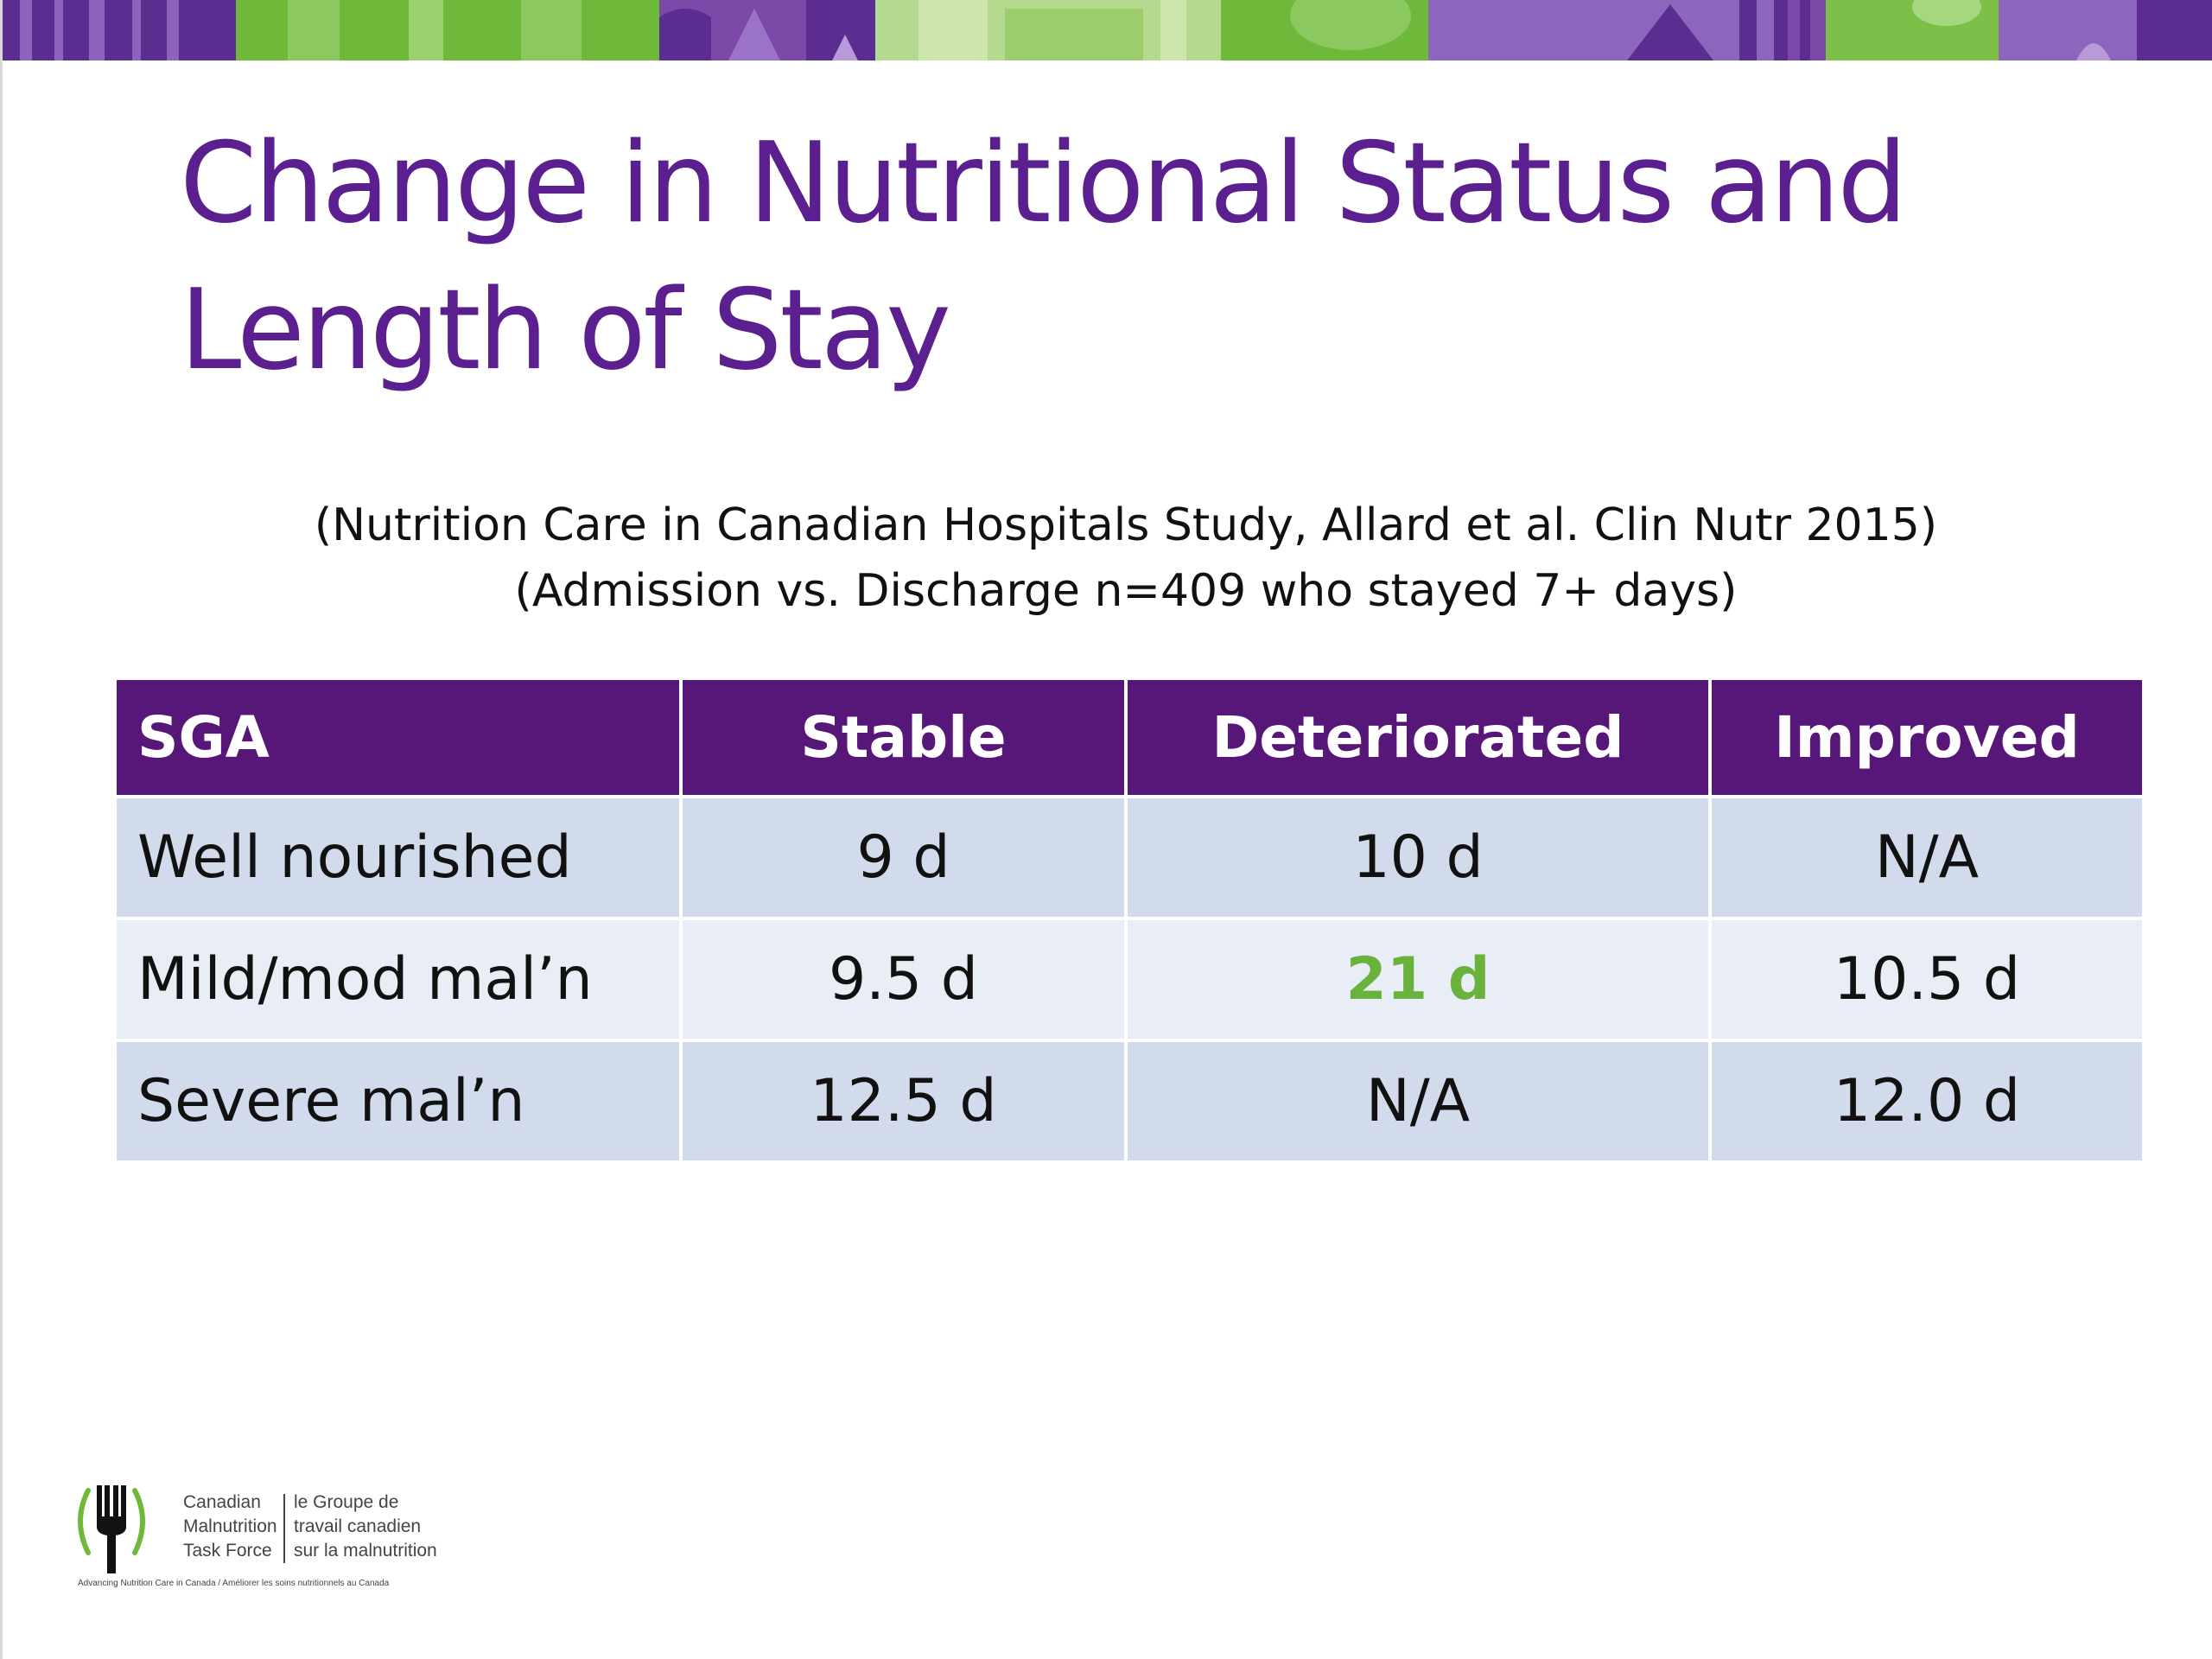 Image resolution: width=2212 pixels, height=1659 pixels. I want to click on table-cell: 9.5 d, so click(903, 979).